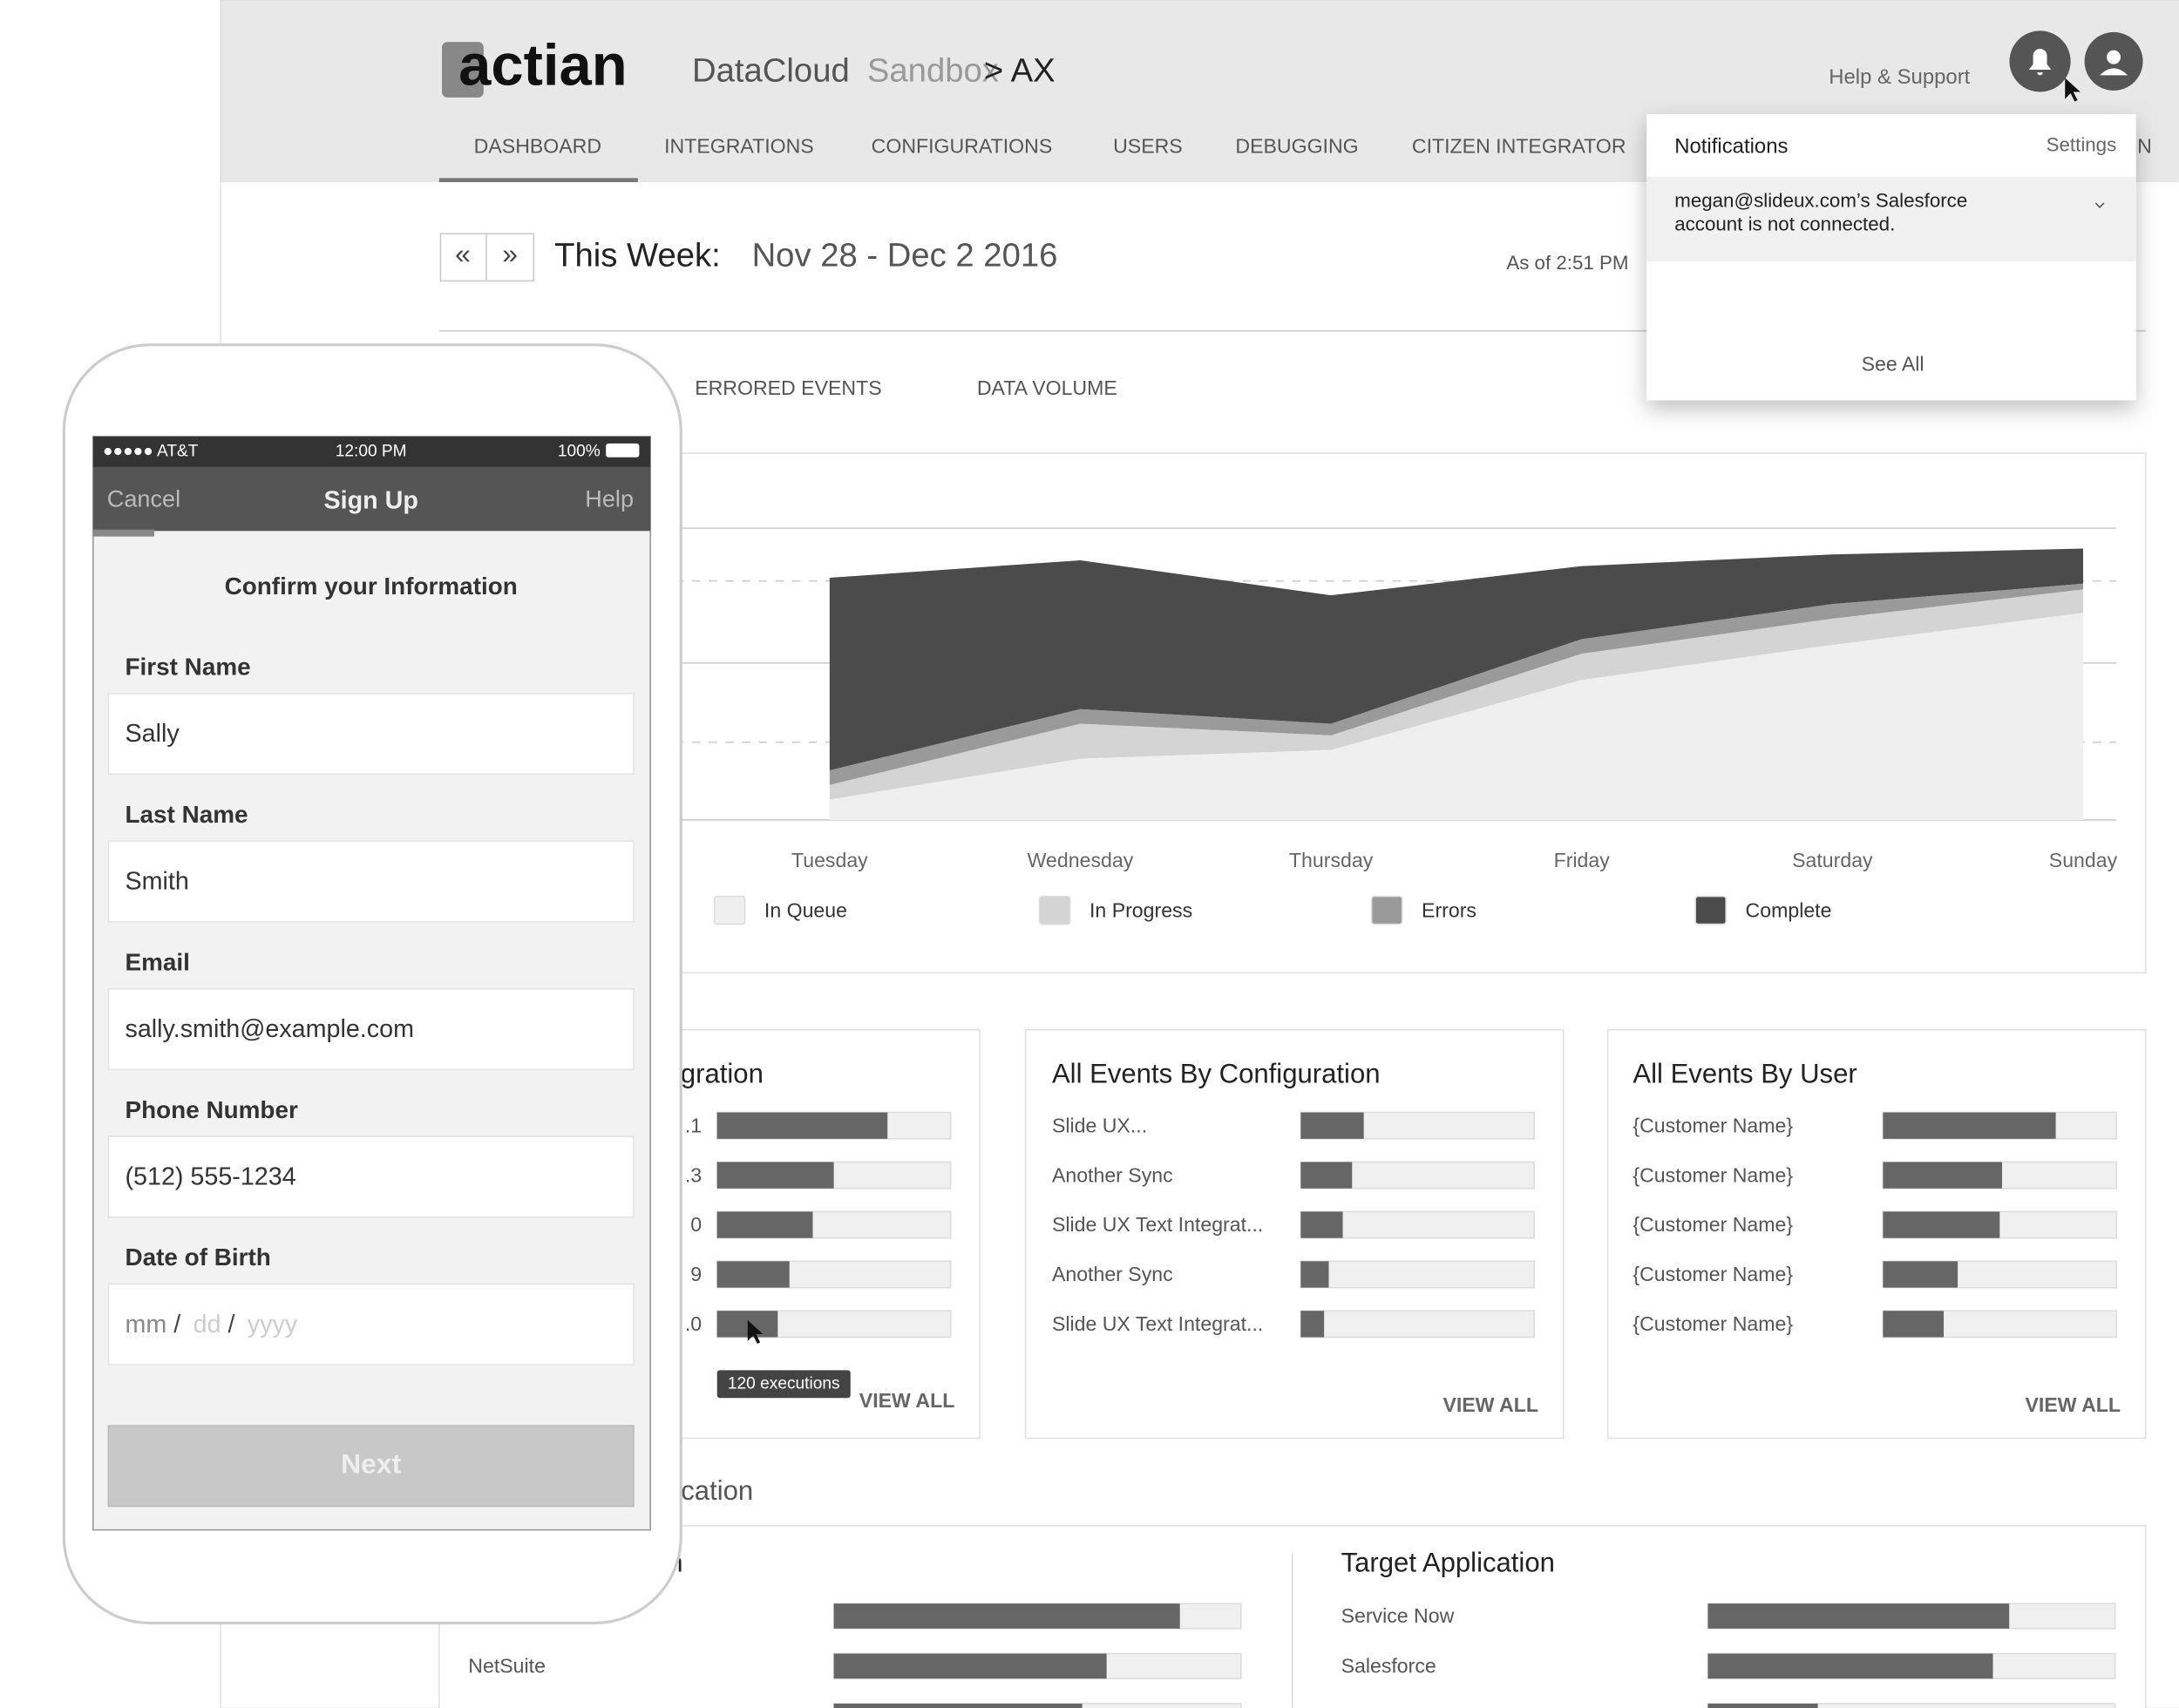  What do you see at coordinates (269, 1029) in the screenshot?
I see `field-value: sally.smith@example.com` at bounding box center [269, 1029].